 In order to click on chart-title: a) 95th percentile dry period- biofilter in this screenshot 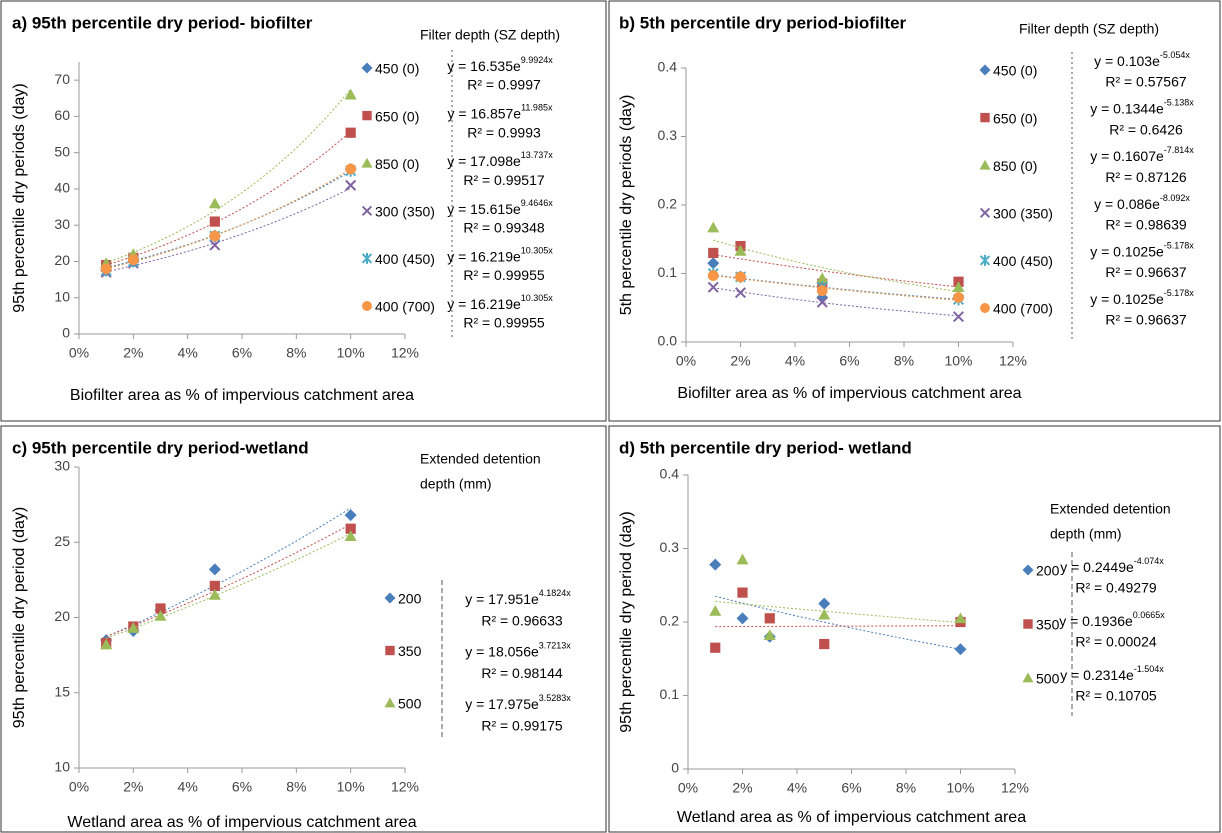, I will do `click(162, 22)`.